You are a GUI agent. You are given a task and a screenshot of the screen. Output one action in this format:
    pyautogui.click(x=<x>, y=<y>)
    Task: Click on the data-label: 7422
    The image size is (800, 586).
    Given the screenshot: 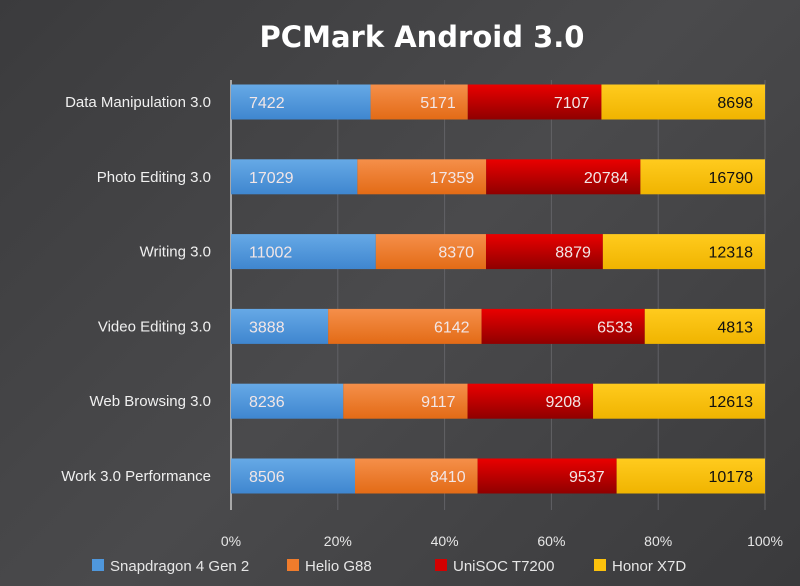 What is the action you would take?
    pyautogui.click(x=267, y=103)
    